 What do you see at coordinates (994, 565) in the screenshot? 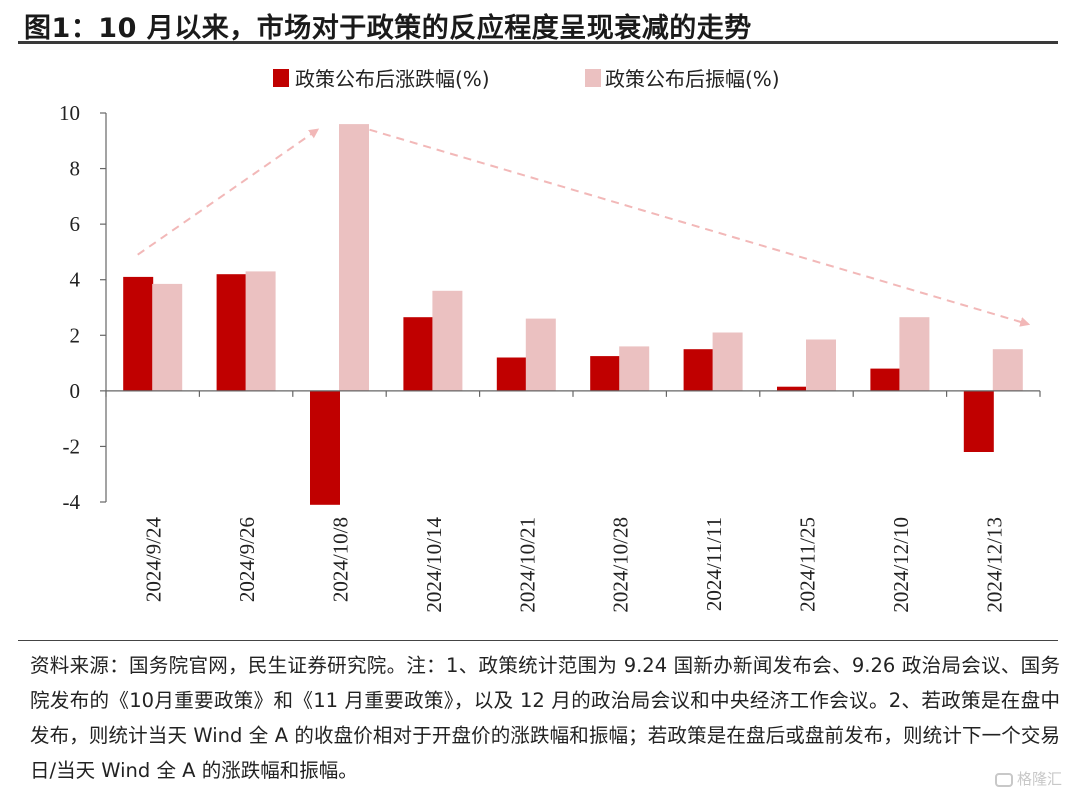
I see `x-tick-label: 2024/12/13` at bounding box center [994, 565].